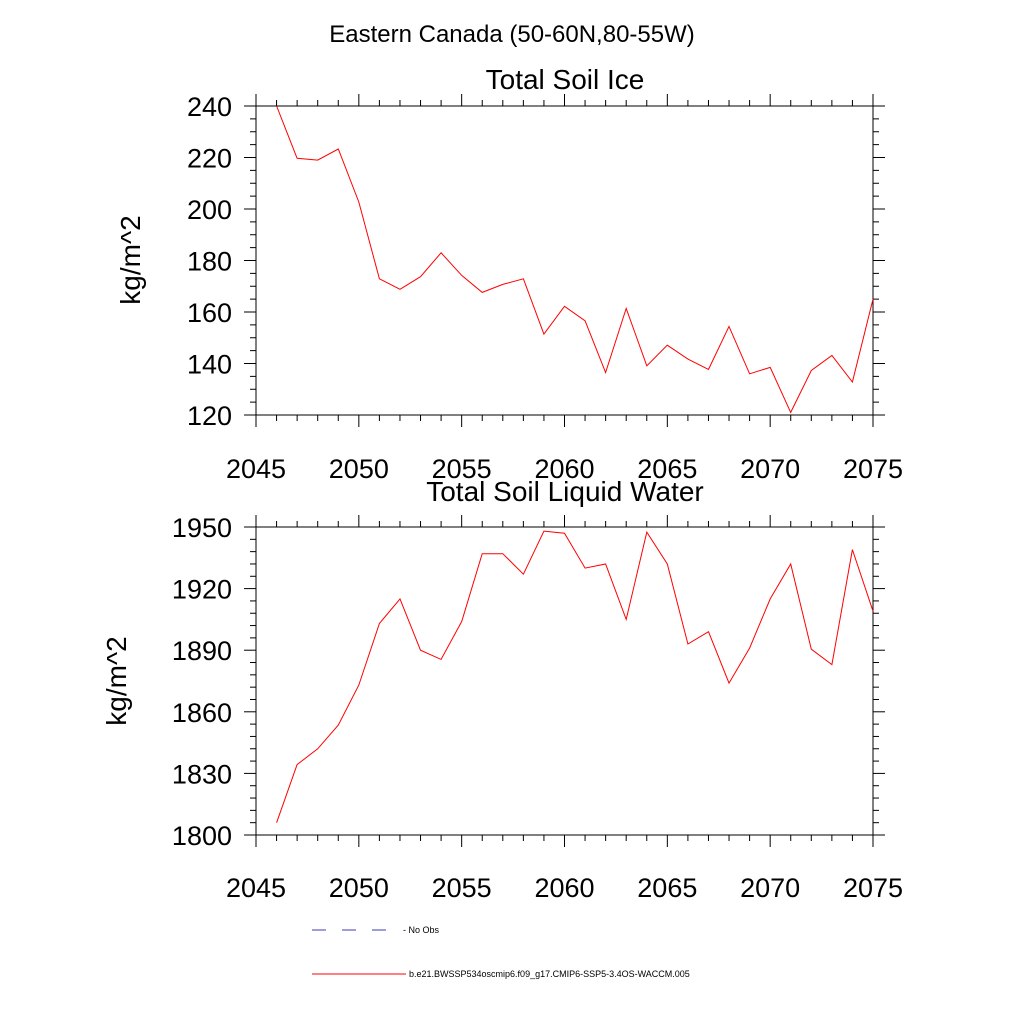 This screenshot has width=1024, height=1024. Describe the element at coordinates (565, 491) in the screenshot. I see `panel-title: Total Soil Liquid Water` at that location.